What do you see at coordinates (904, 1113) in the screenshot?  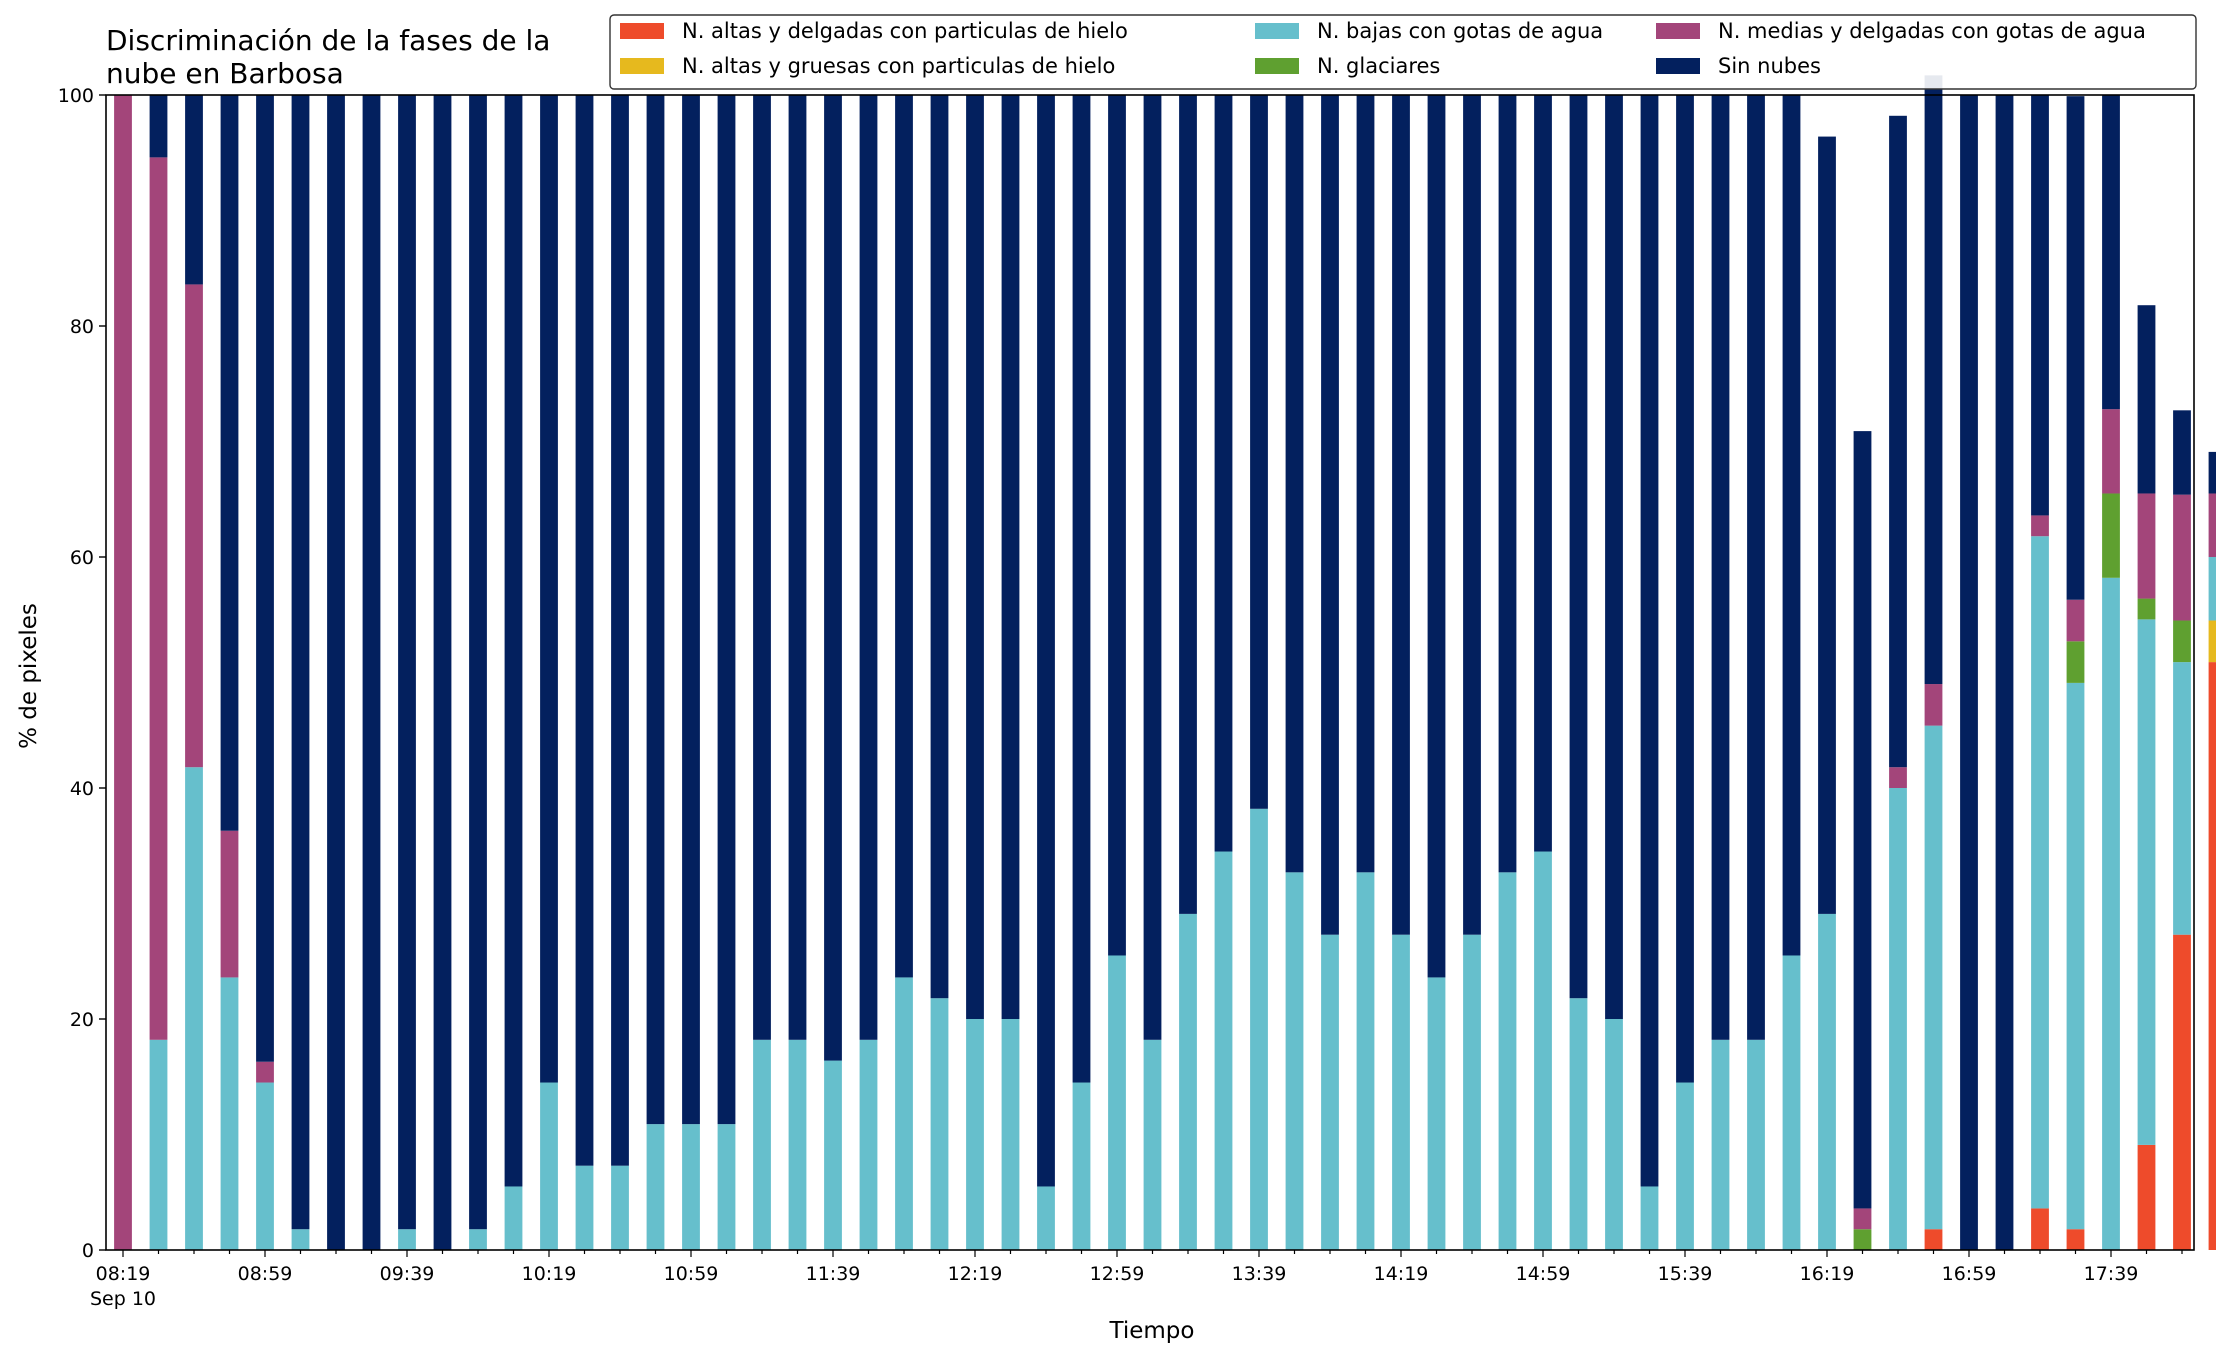 I see `bar-segment-s2-i22` at bounding box center [904, 1113].